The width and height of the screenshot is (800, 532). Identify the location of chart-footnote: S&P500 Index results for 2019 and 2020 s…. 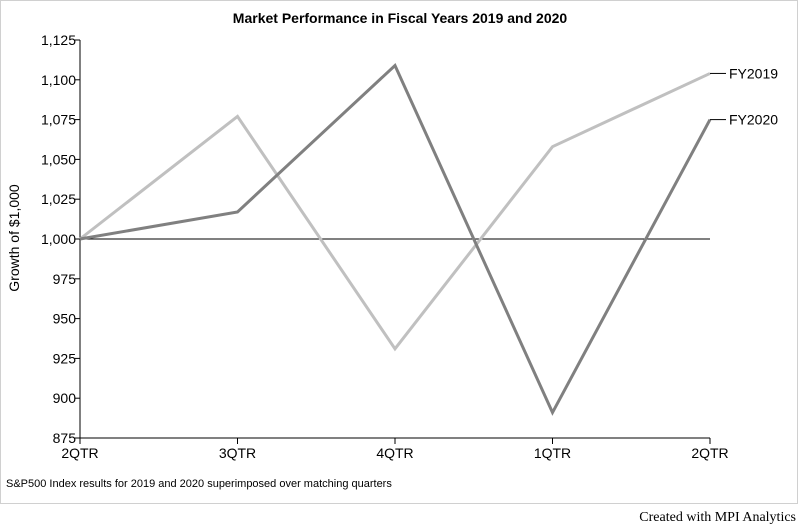
(199, 484).